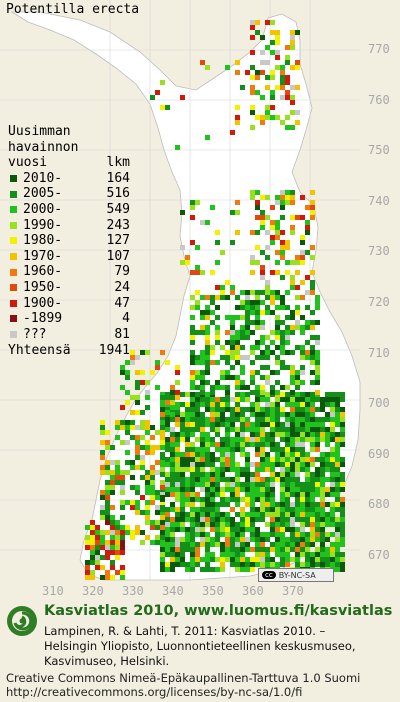 This screenshot has height=702, width=400. Describe the element at coordinates (296, 575) in the screenshot. I see `cc-license-badge: cc BY-NC-SA` at that location.